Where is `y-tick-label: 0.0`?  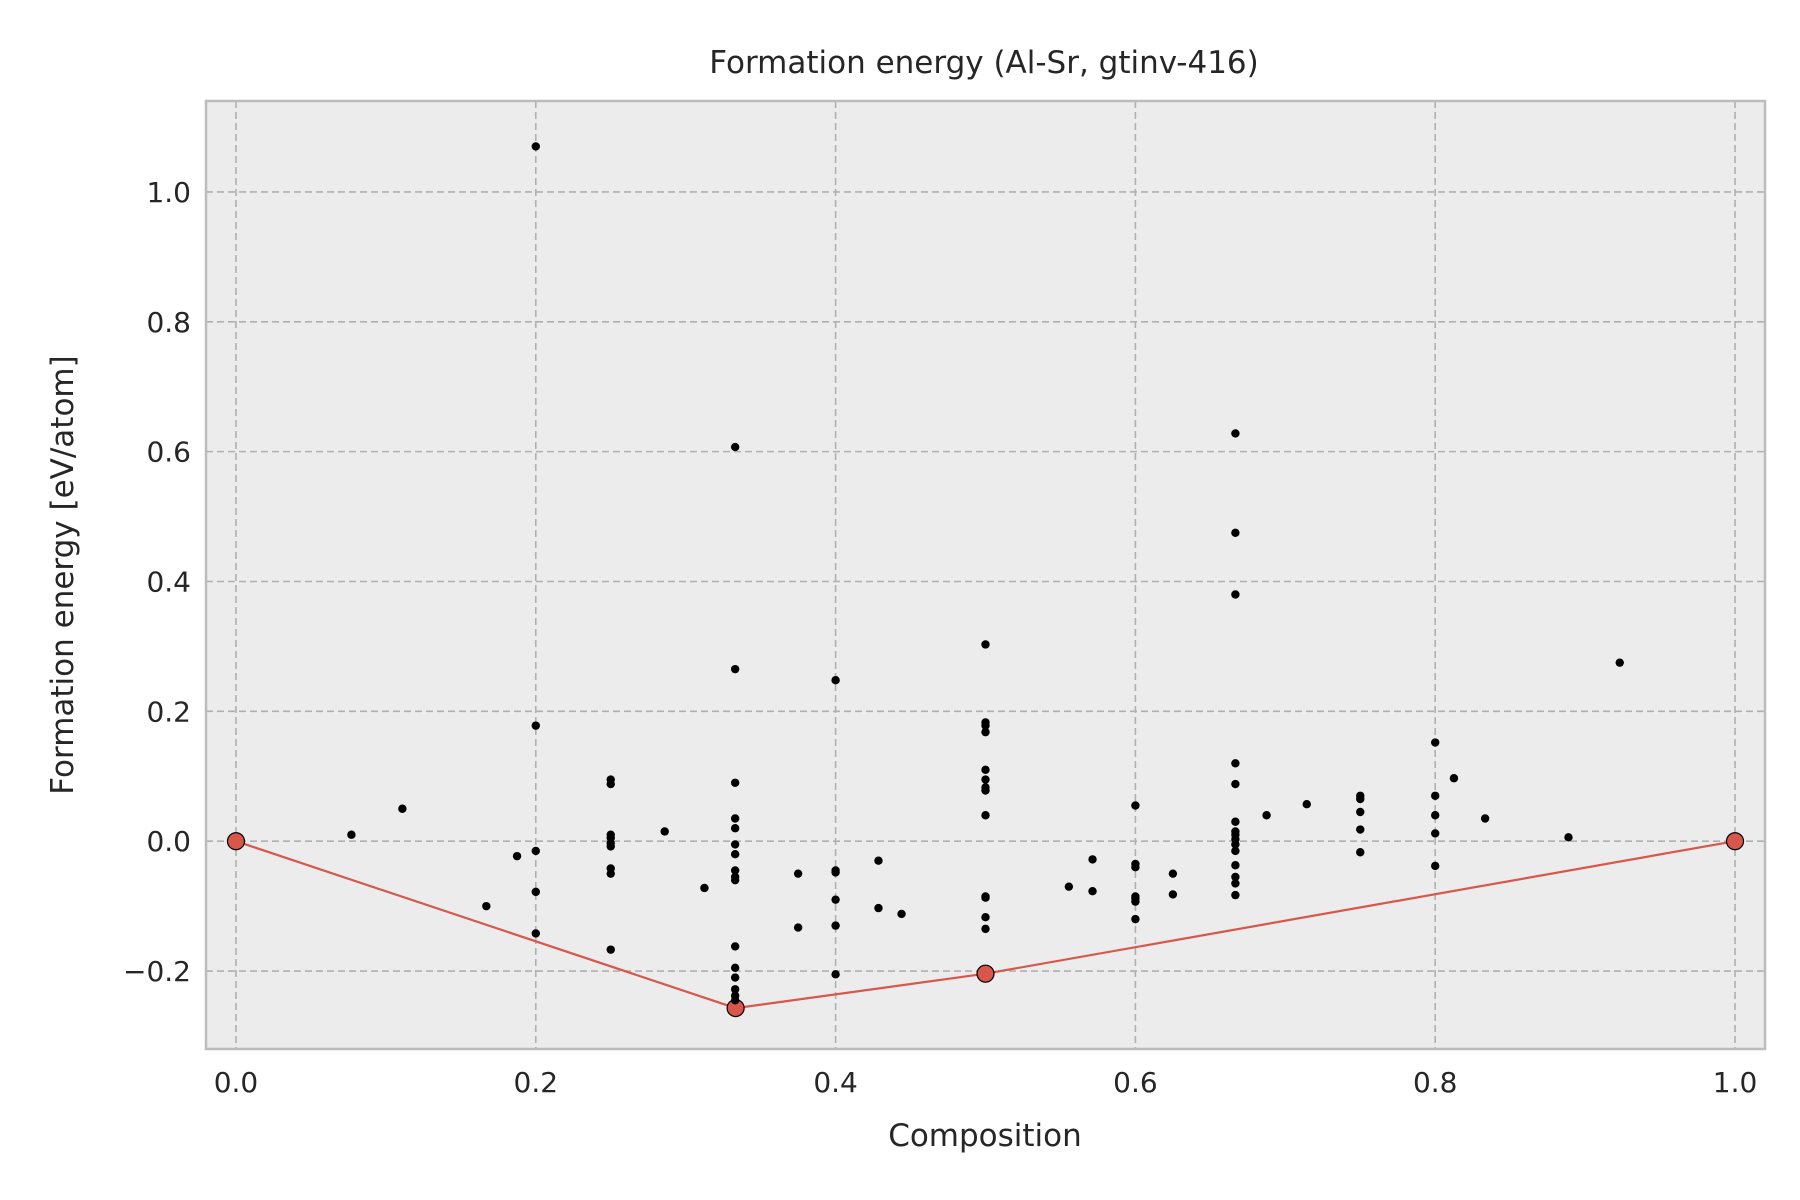
y-tick-label: 0.0 is located at coordinates (168, 841).